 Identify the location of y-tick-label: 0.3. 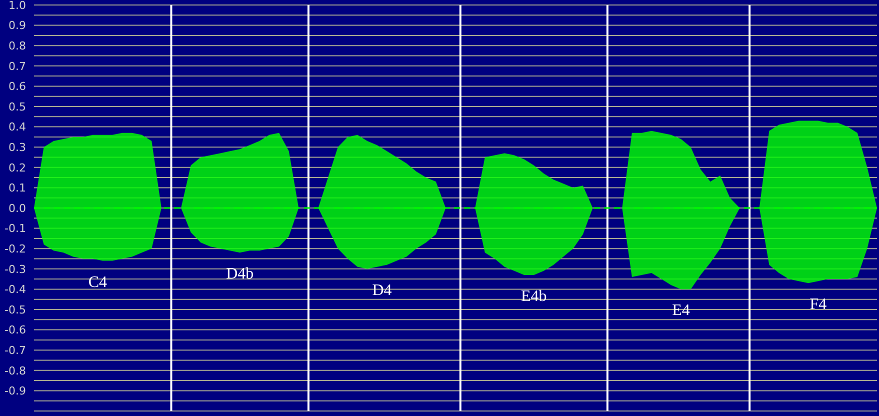
(17, 147).